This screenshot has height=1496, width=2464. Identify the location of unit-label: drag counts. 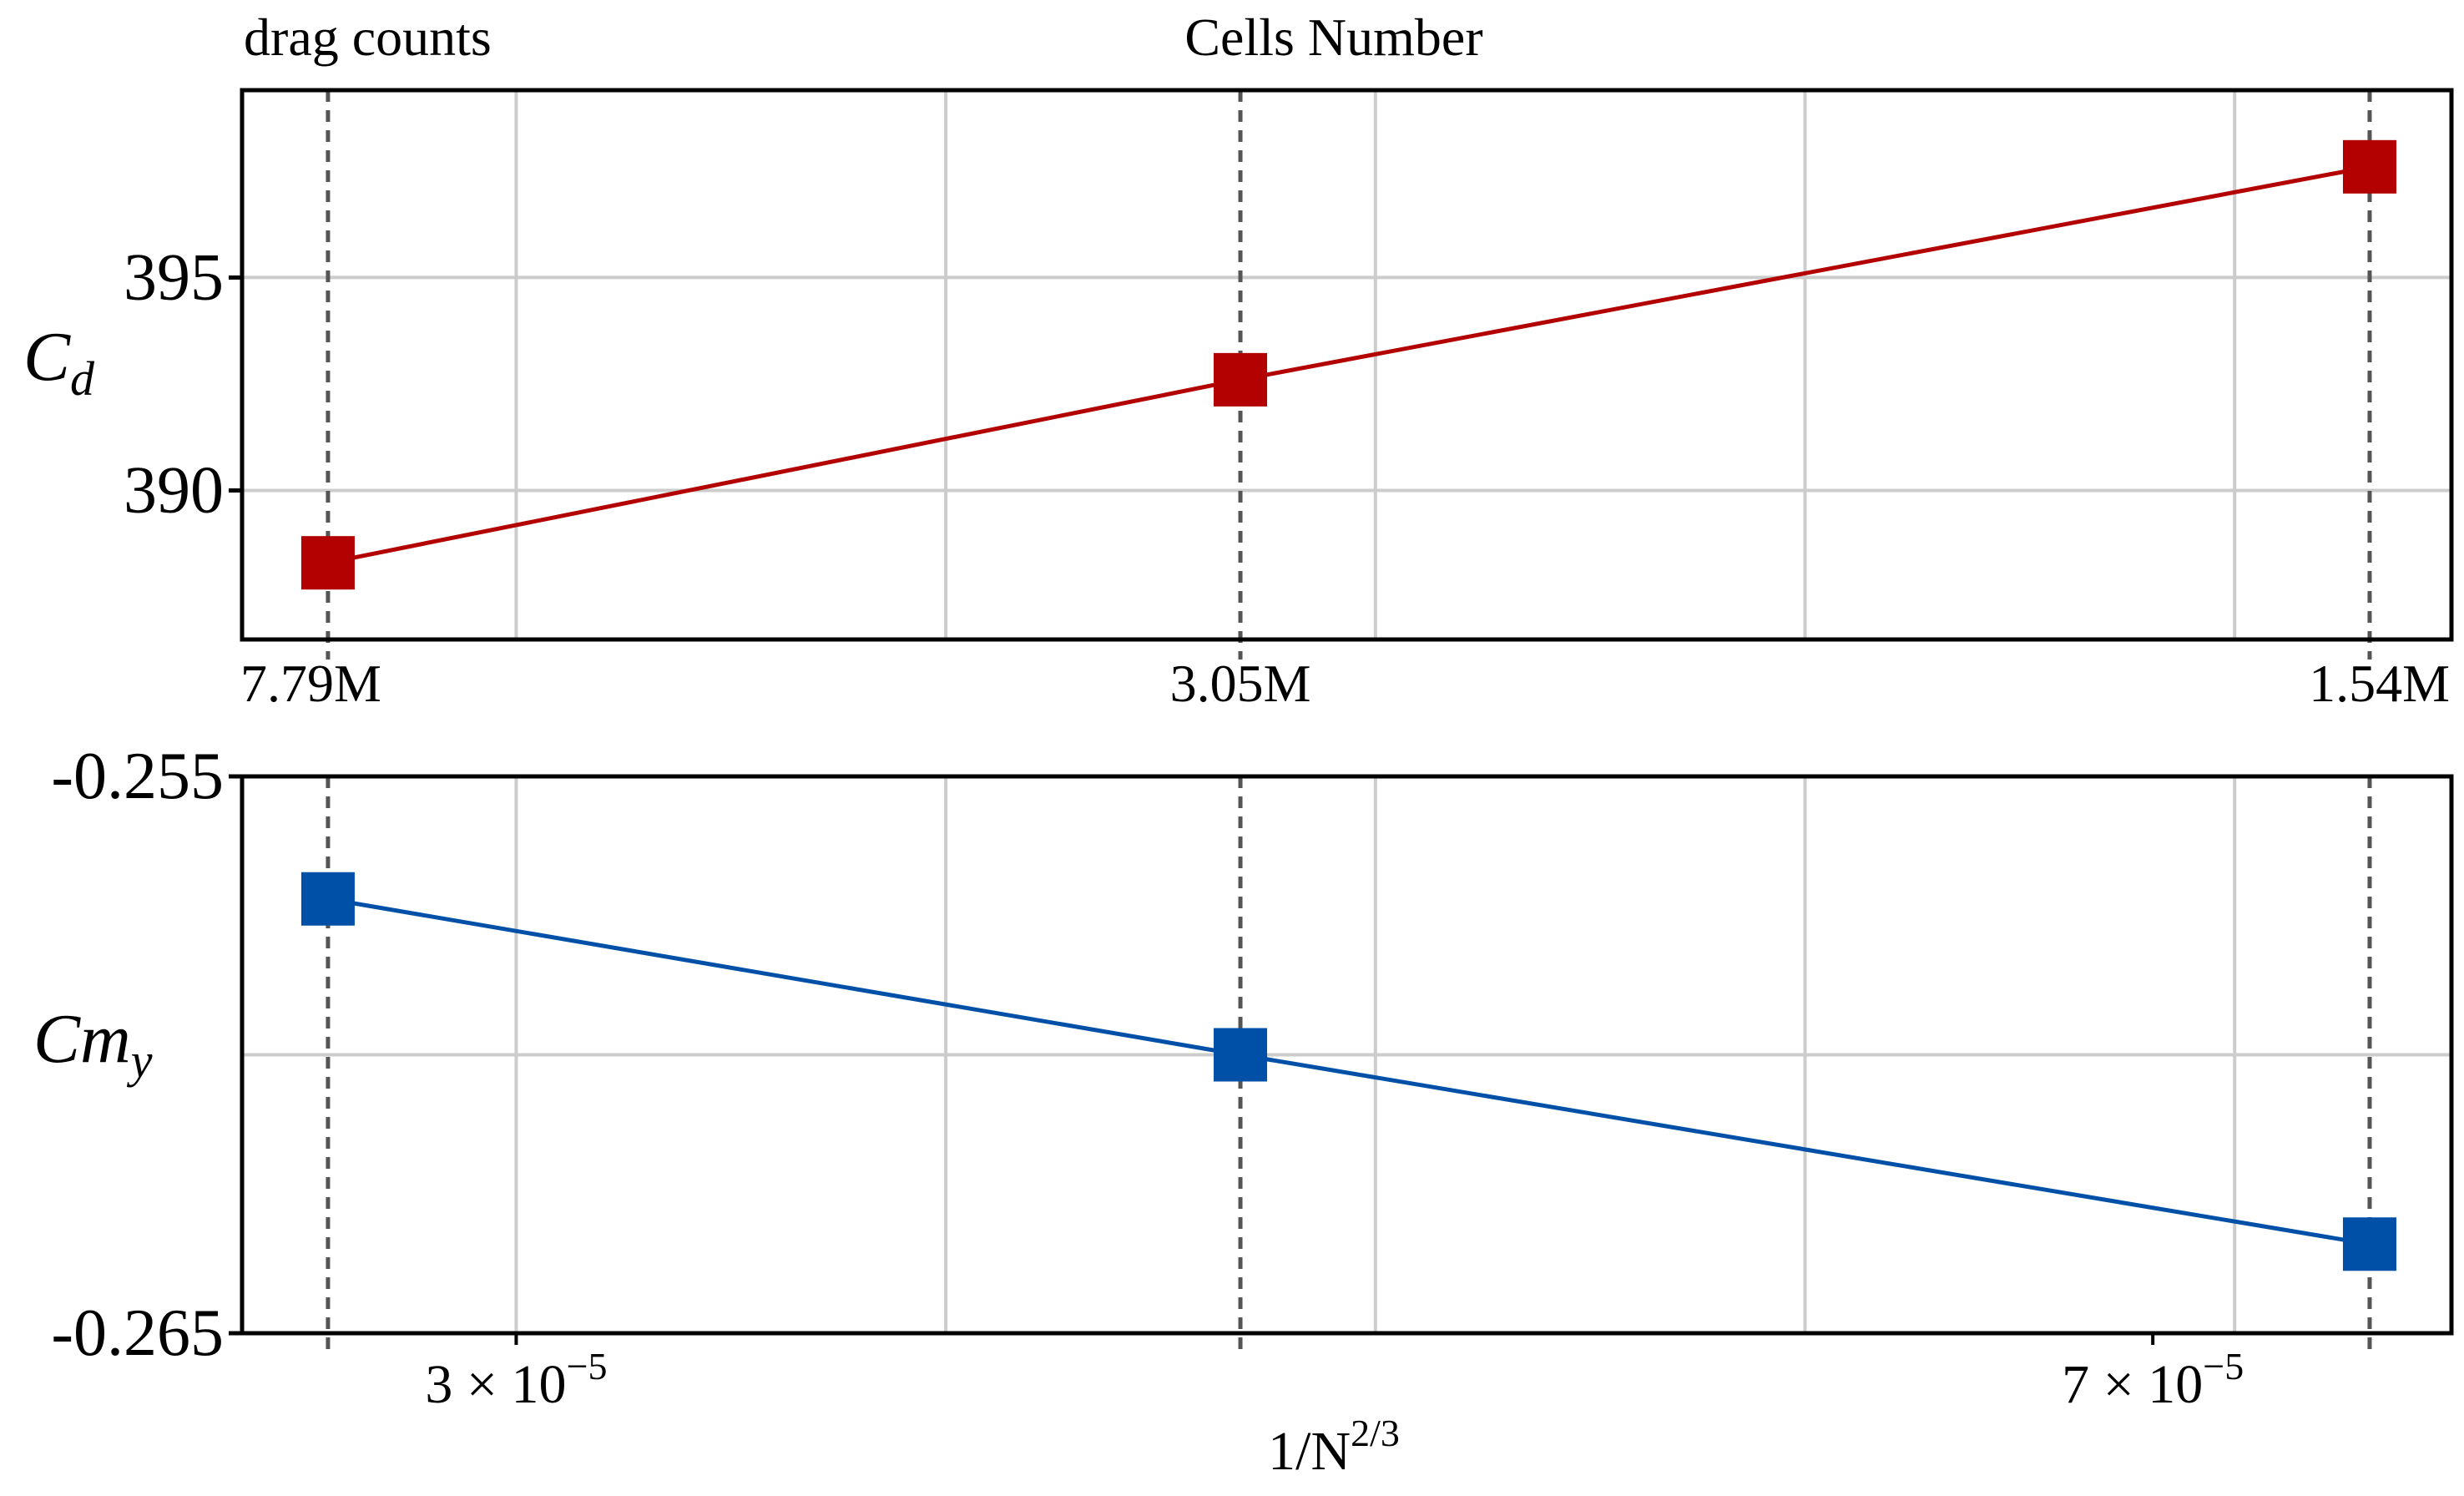
(368, 37).